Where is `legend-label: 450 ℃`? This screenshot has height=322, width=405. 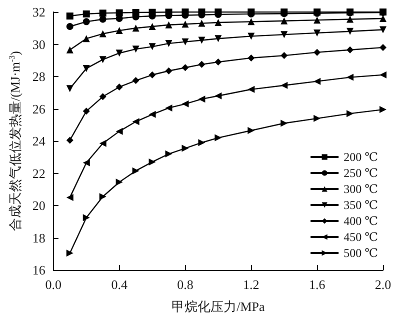 legend-label: 450 ℃ is located at coordinates (361, 237).